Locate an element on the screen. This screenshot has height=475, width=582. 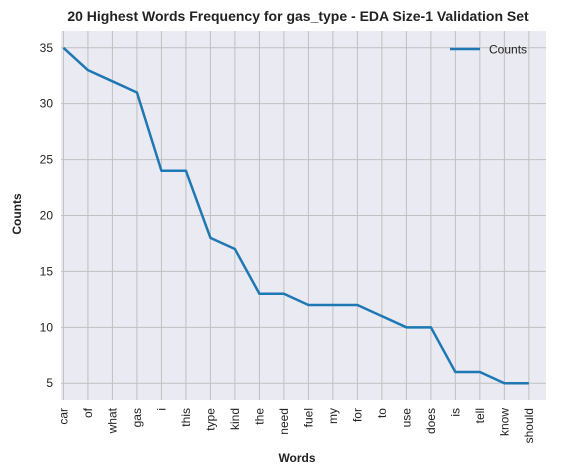
x-tick-label: kind is located at coordinates (235, 419).